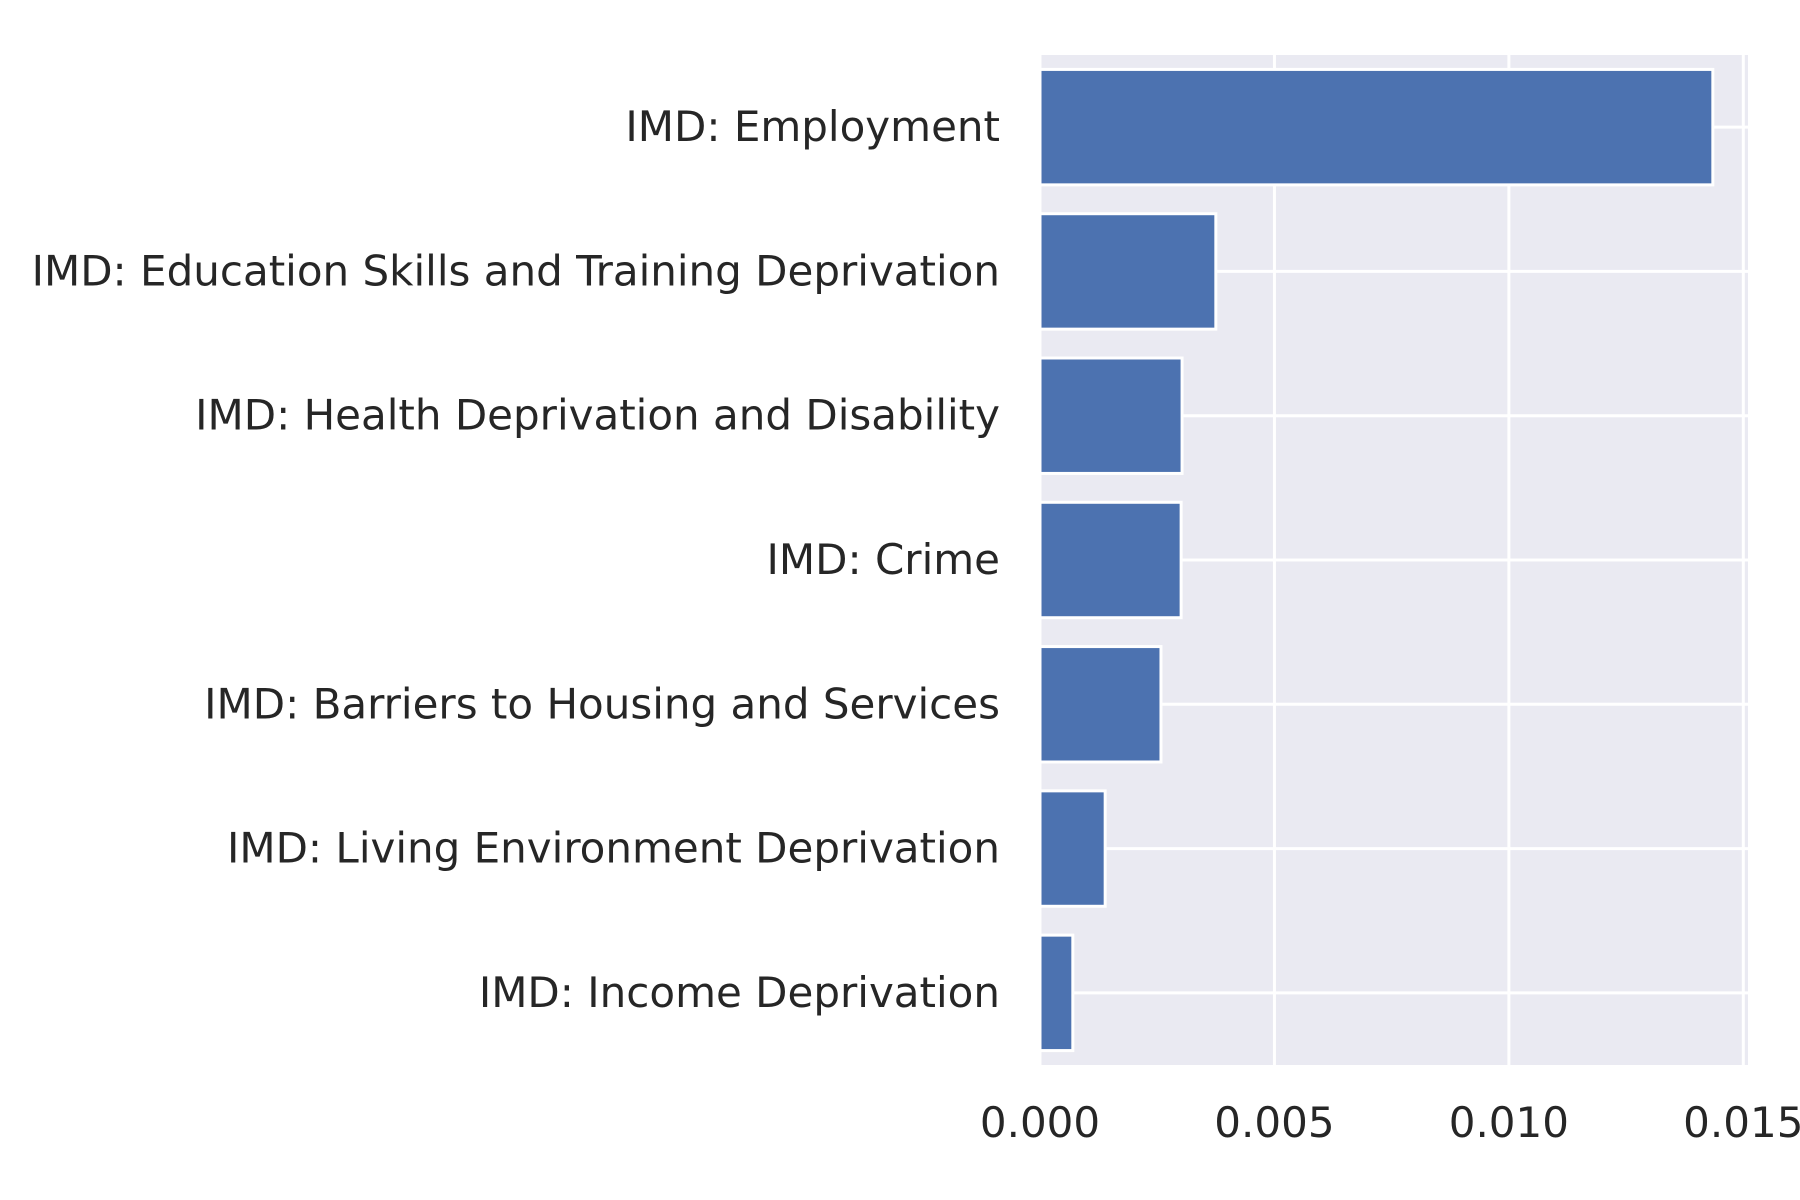 The width and height of the screenshot is (1800, 1200). What do you see at coordinates (739, 992) in the screenshot?
I see `category-label: IMD: Income Deprivation` at bounding box center [739, 992].